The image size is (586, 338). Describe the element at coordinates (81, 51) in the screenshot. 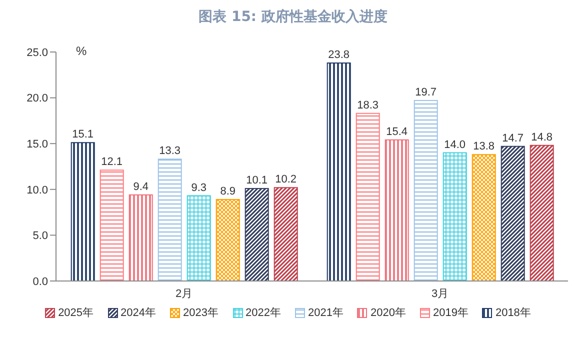

I see `y-axis-title: %` at that location.